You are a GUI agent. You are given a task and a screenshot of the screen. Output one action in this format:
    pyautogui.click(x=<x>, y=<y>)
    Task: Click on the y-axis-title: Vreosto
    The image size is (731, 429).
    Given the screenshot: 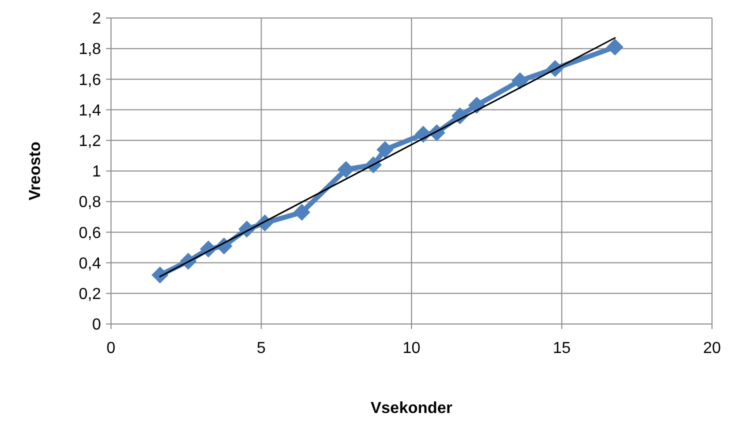 What is the action you would take?
    pyautogui.click(x=35, y=170)
    